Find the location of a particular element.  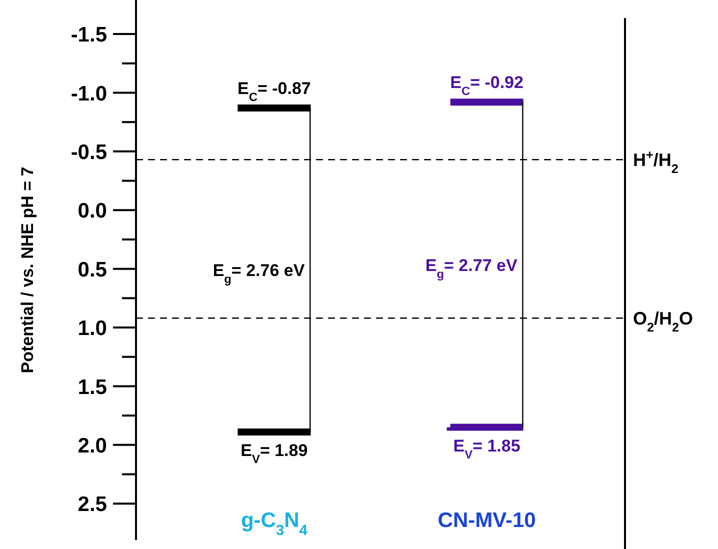

y-tick-label: 2.0 is located at coordinates (92, 446).